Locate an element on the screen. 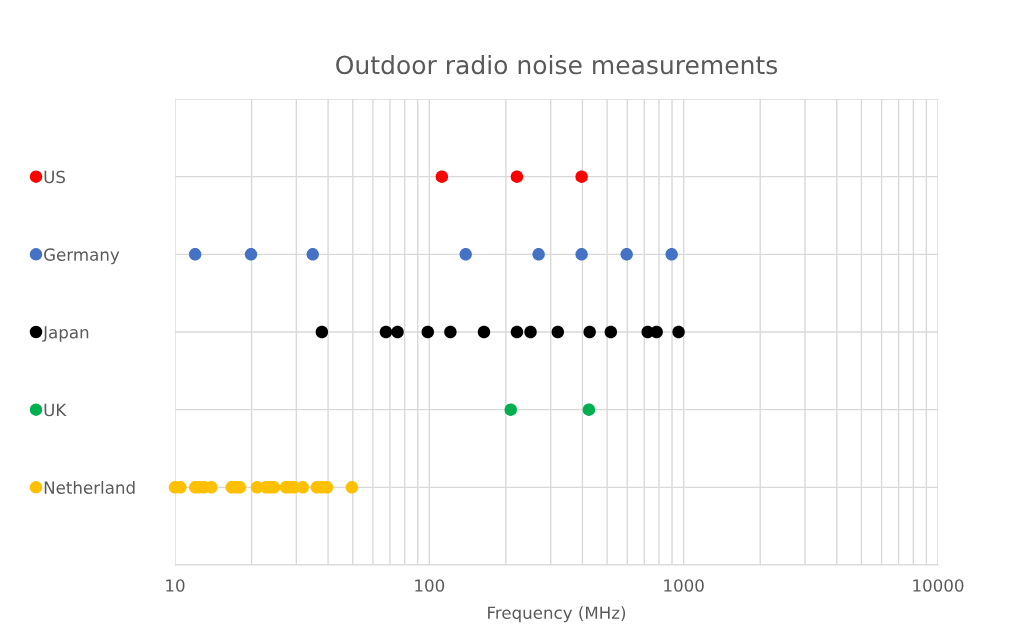  x-tick-label: 1000 is located at coordinates (684, 585).